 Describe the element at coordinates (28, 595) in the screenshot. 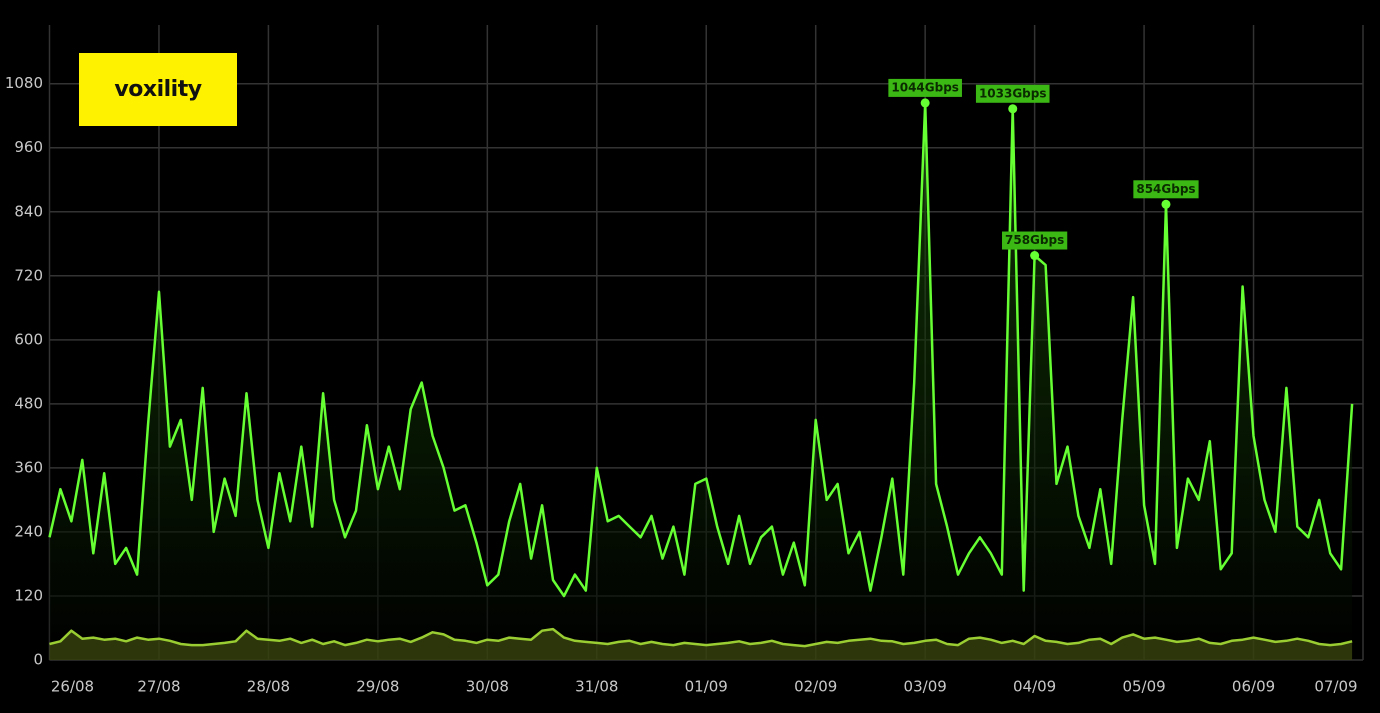

I see `y-tick-label: 120` at that location.